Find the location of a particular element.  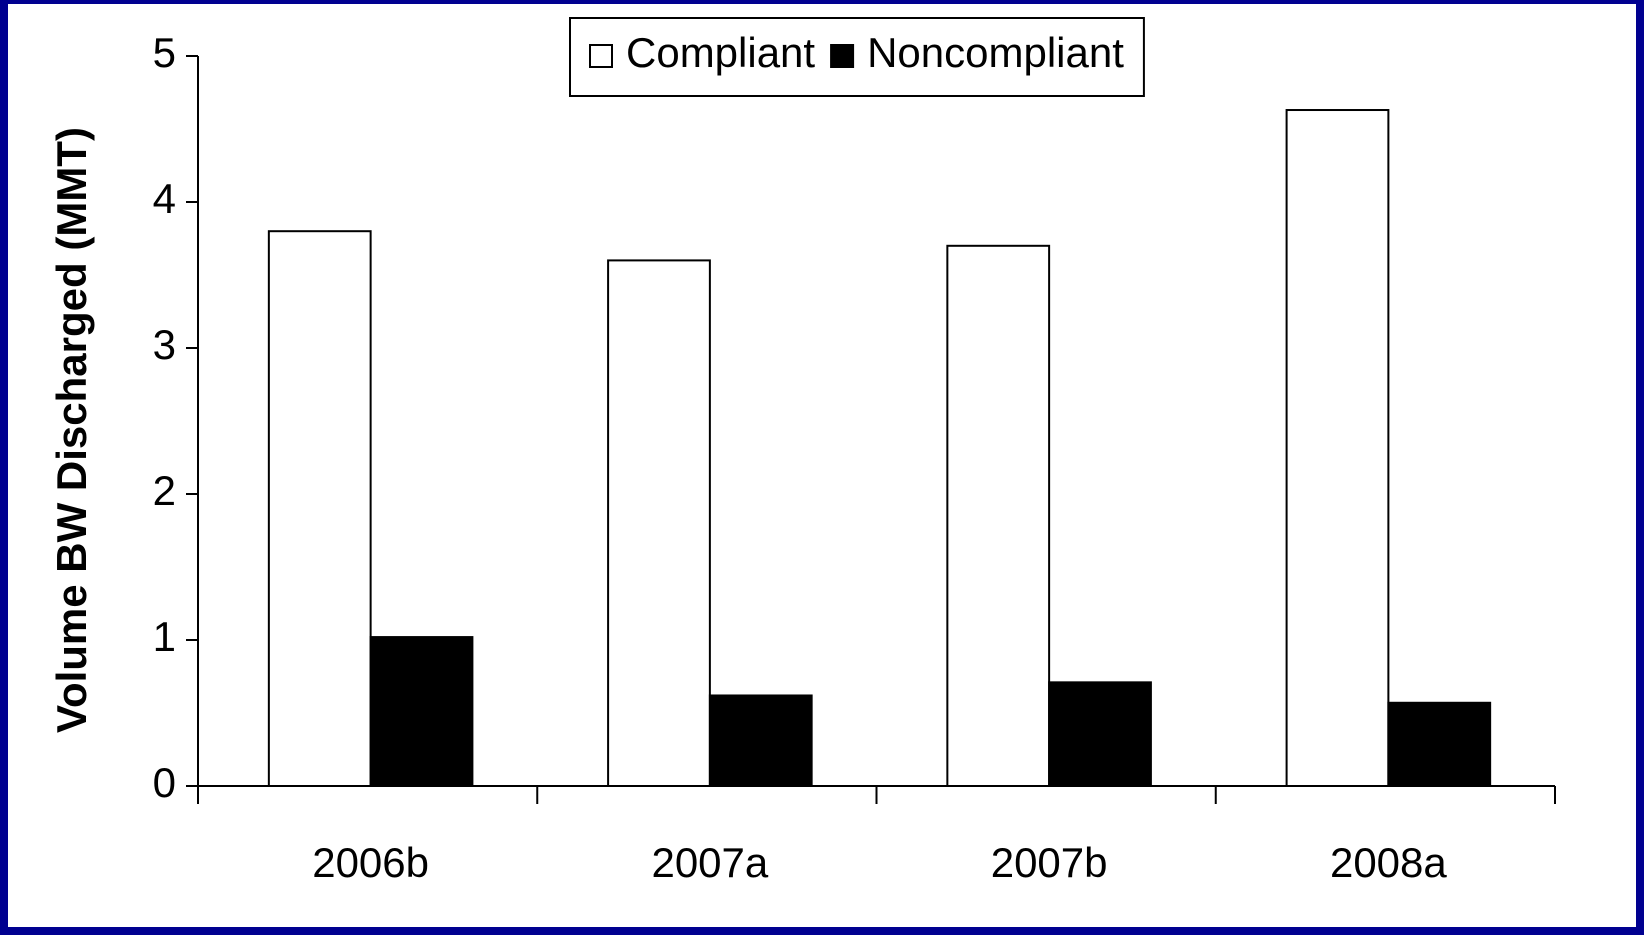

y-tick-label: 3 is located at coordinates (164, 344).